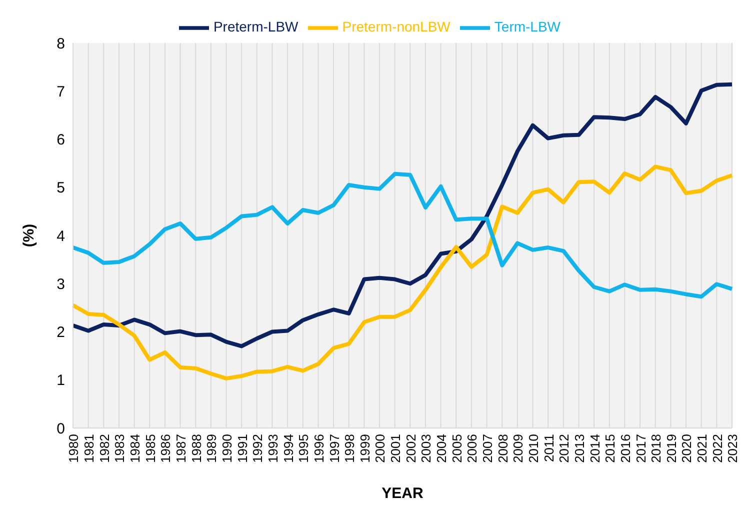 Image resolution: width=750 pixels, height=516 pixels. What do you see at coordinates (488, 448) in the screenshot?
I see `x-tick-label: 2007` at bounding box center [488, 448].